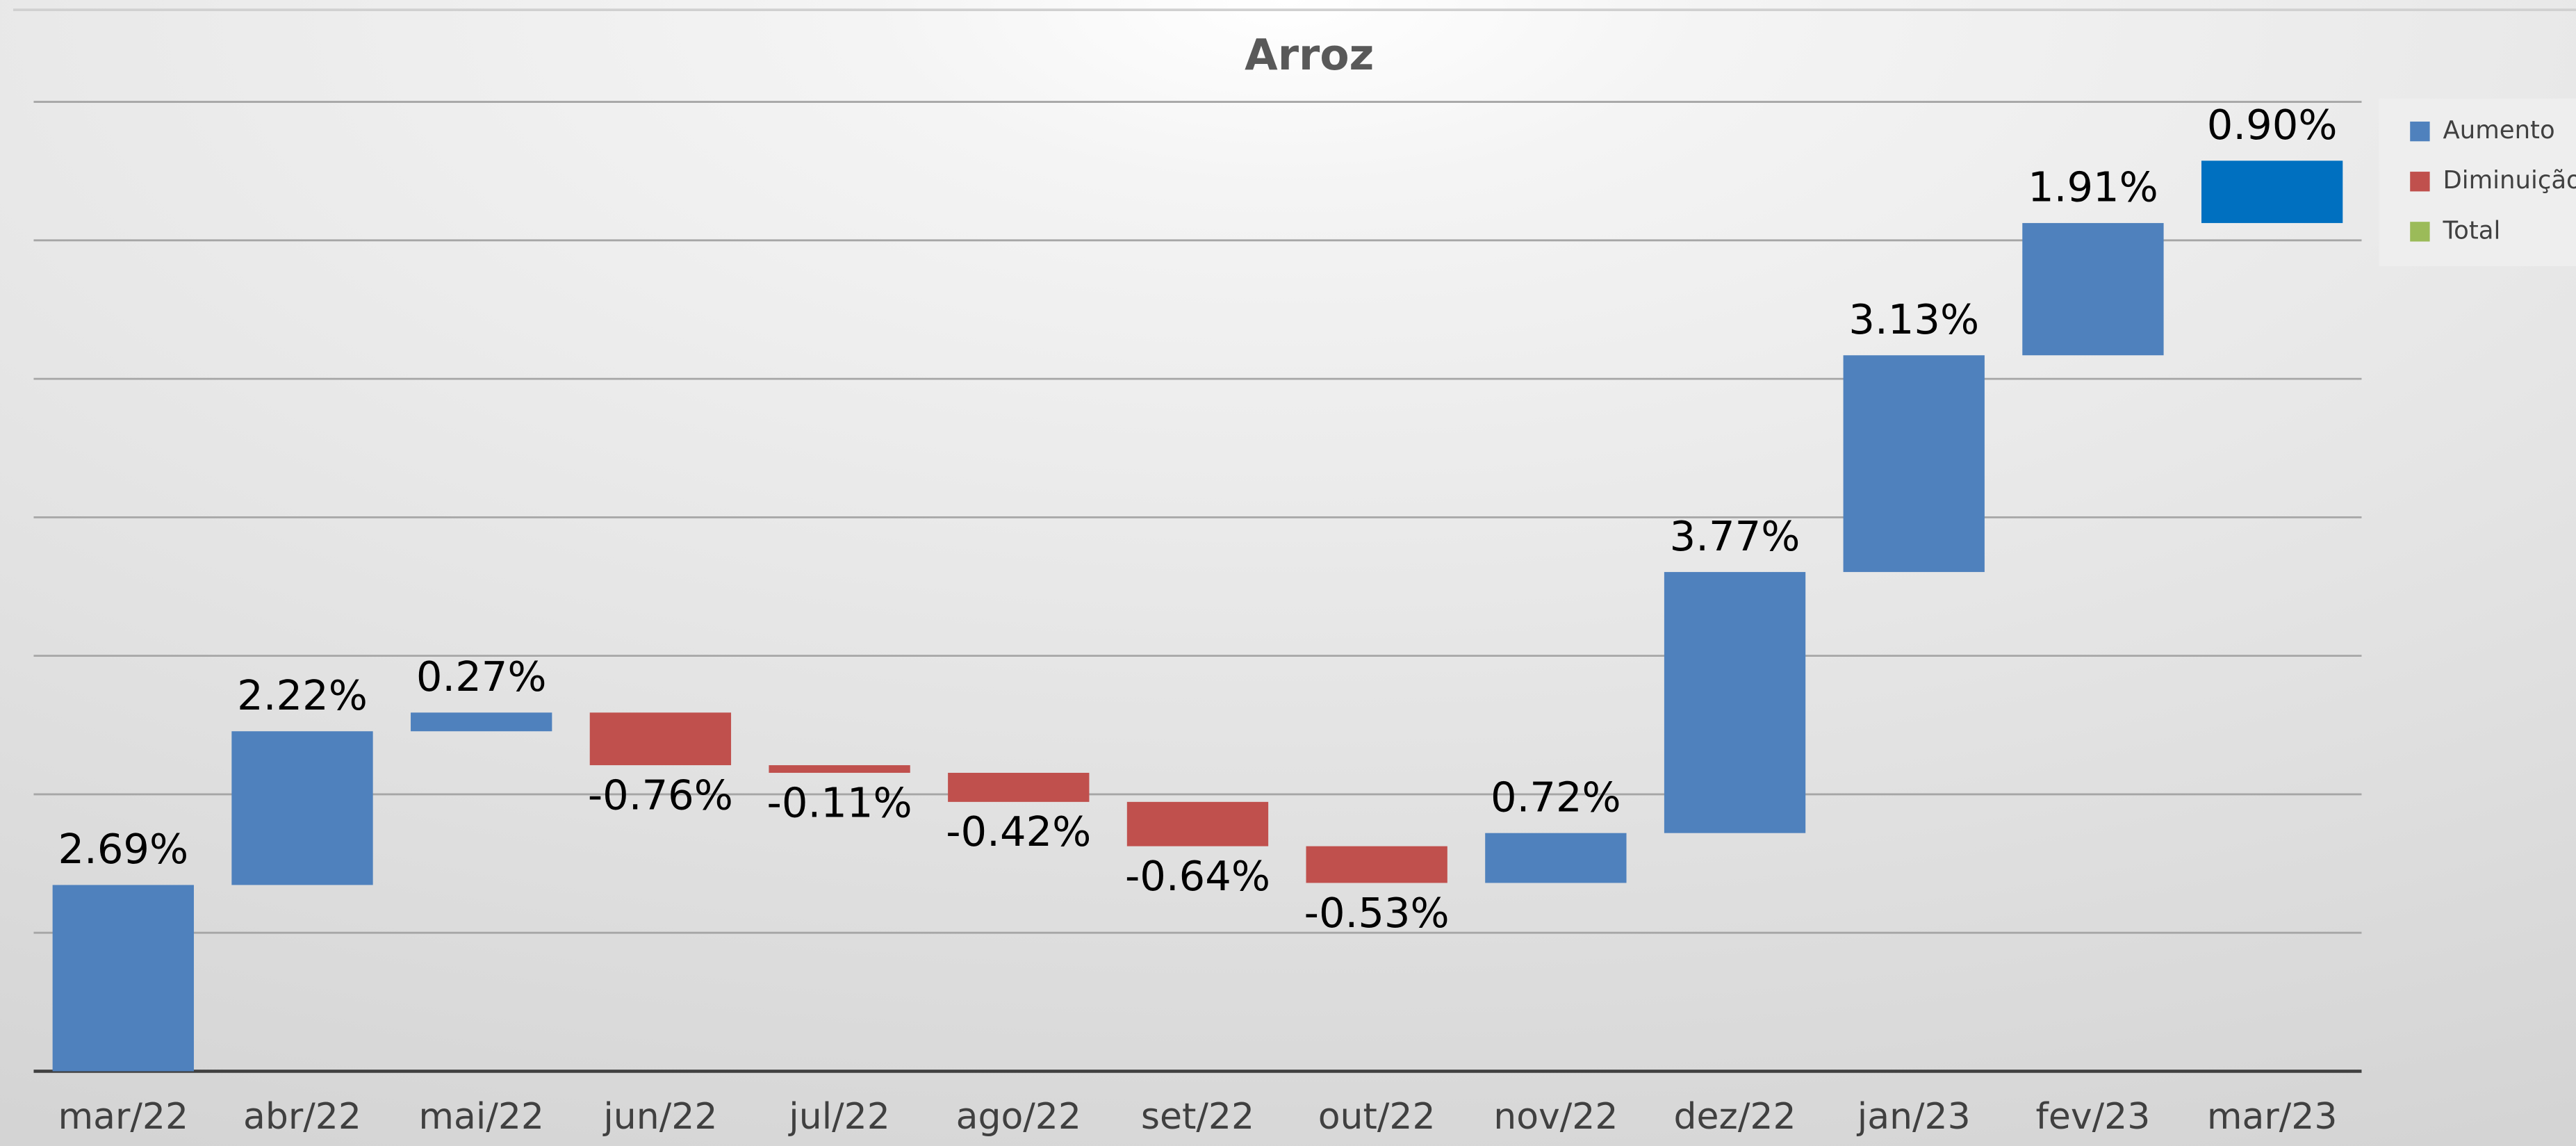  I want to click on x-tick-label: nov/22, so click(1555, 1117).